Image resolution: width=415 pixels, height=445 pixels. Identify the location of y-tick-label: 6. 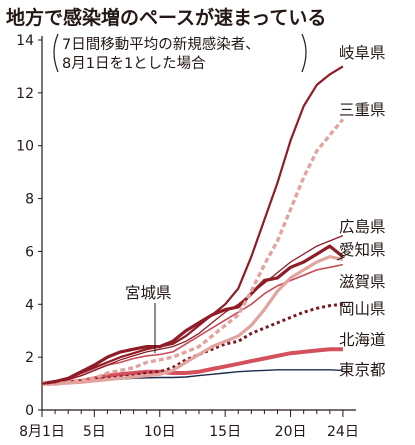
(29, 252).